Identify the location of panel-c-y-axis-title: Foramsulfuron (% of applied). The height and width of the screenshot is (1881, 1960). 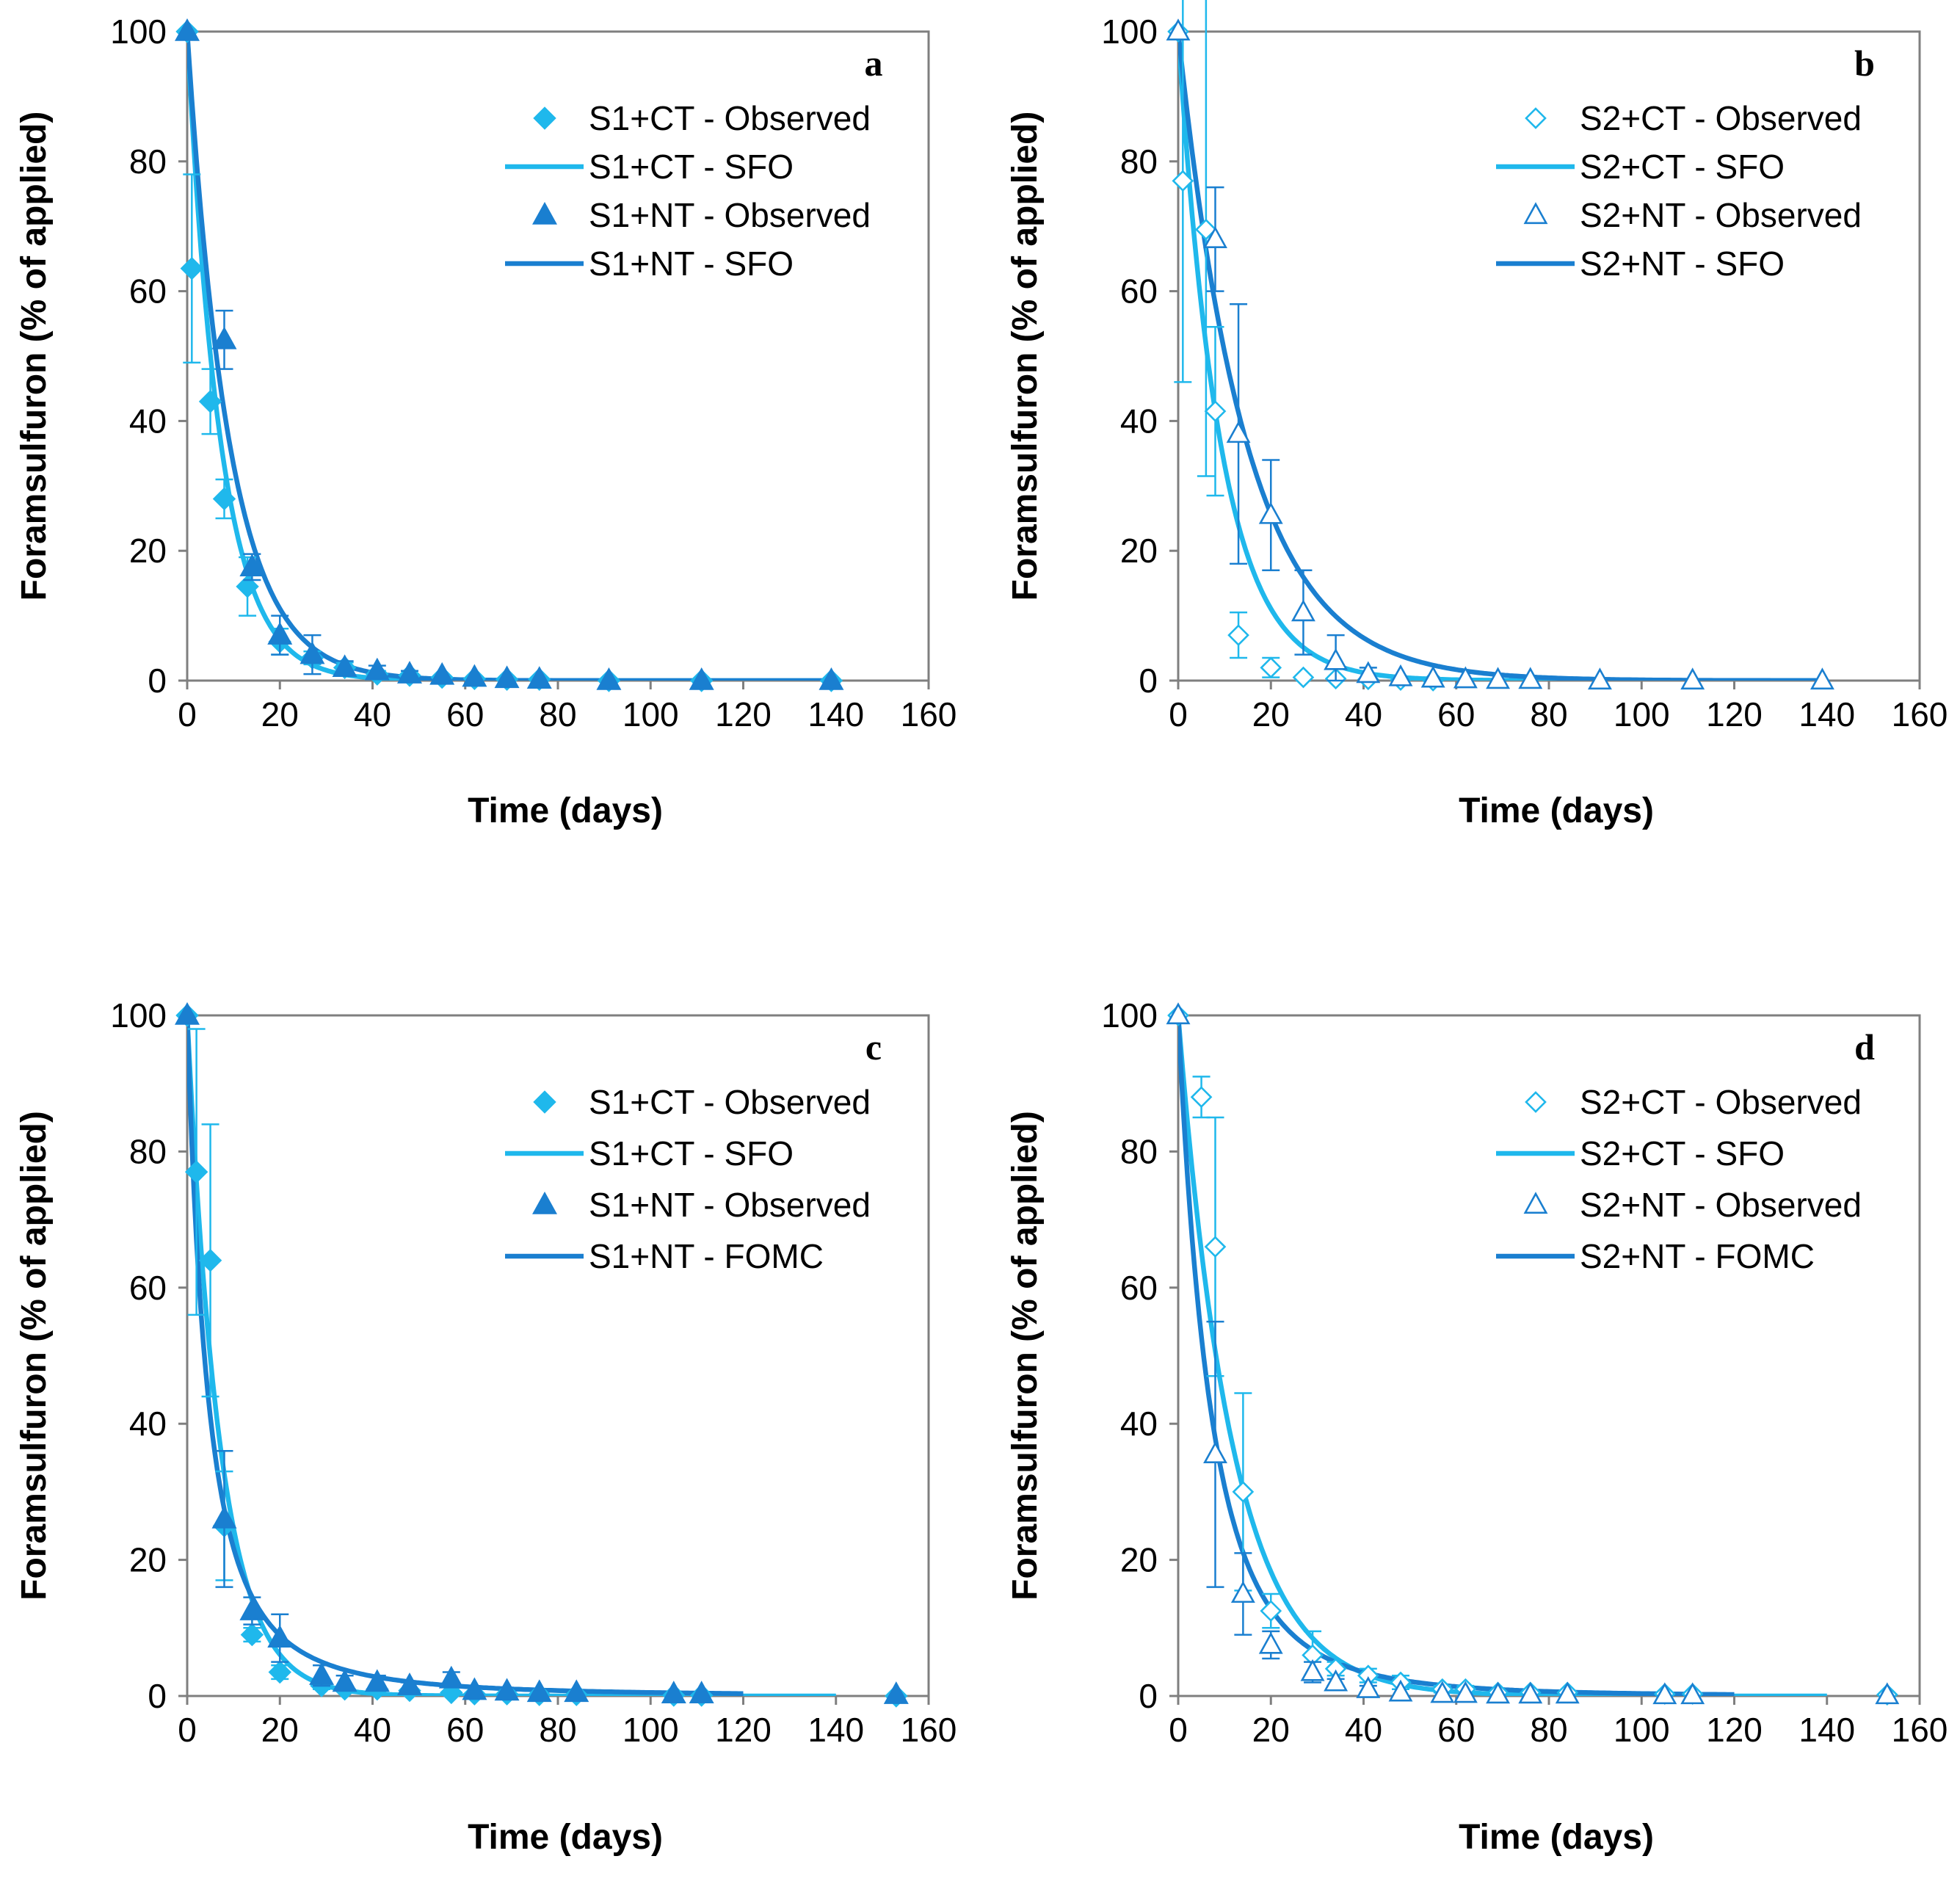
(34, 1356).